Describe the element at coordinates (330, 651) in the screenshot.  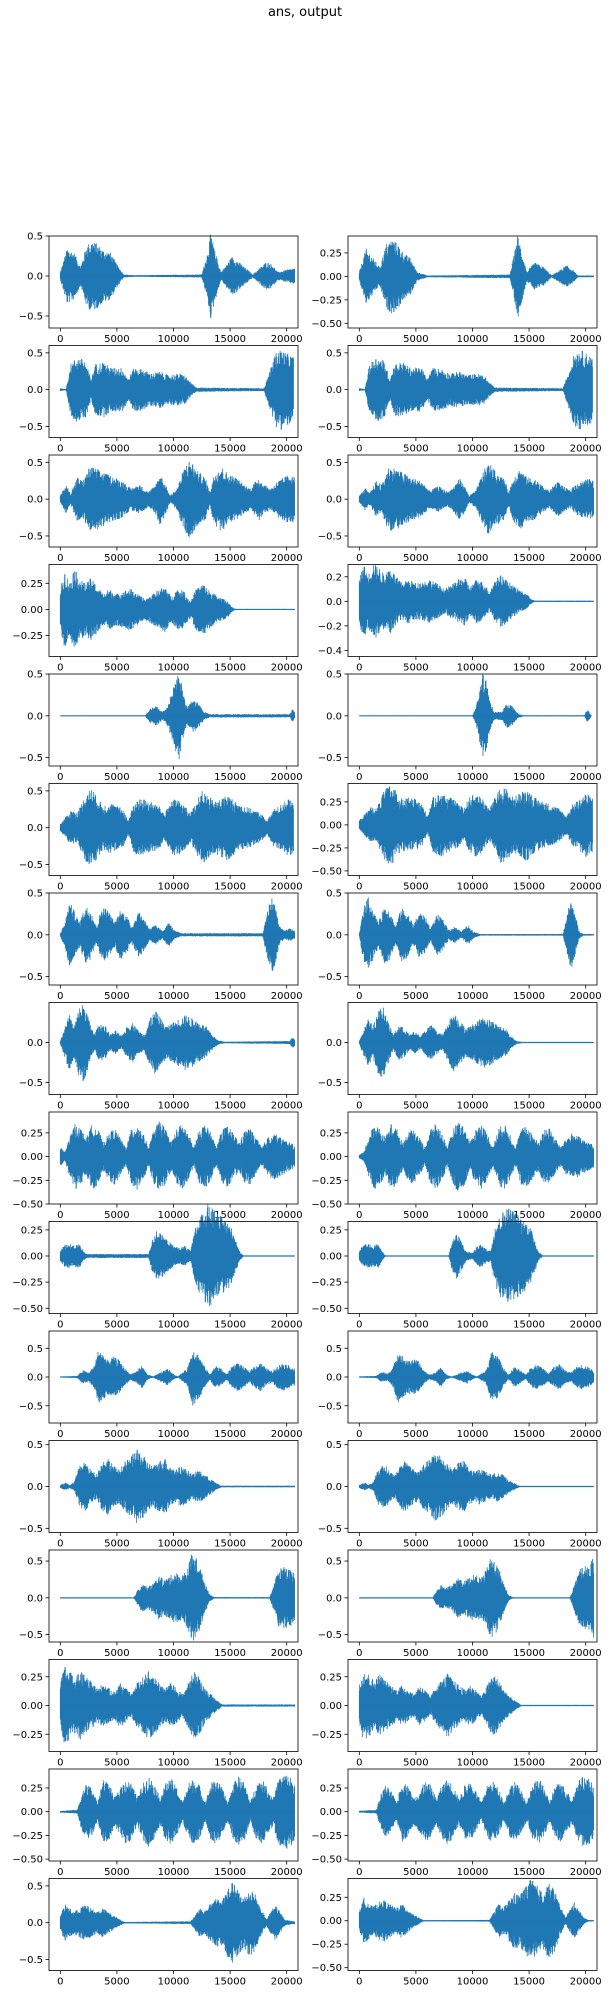
I see `y-tick-label: −0.4` at that location.